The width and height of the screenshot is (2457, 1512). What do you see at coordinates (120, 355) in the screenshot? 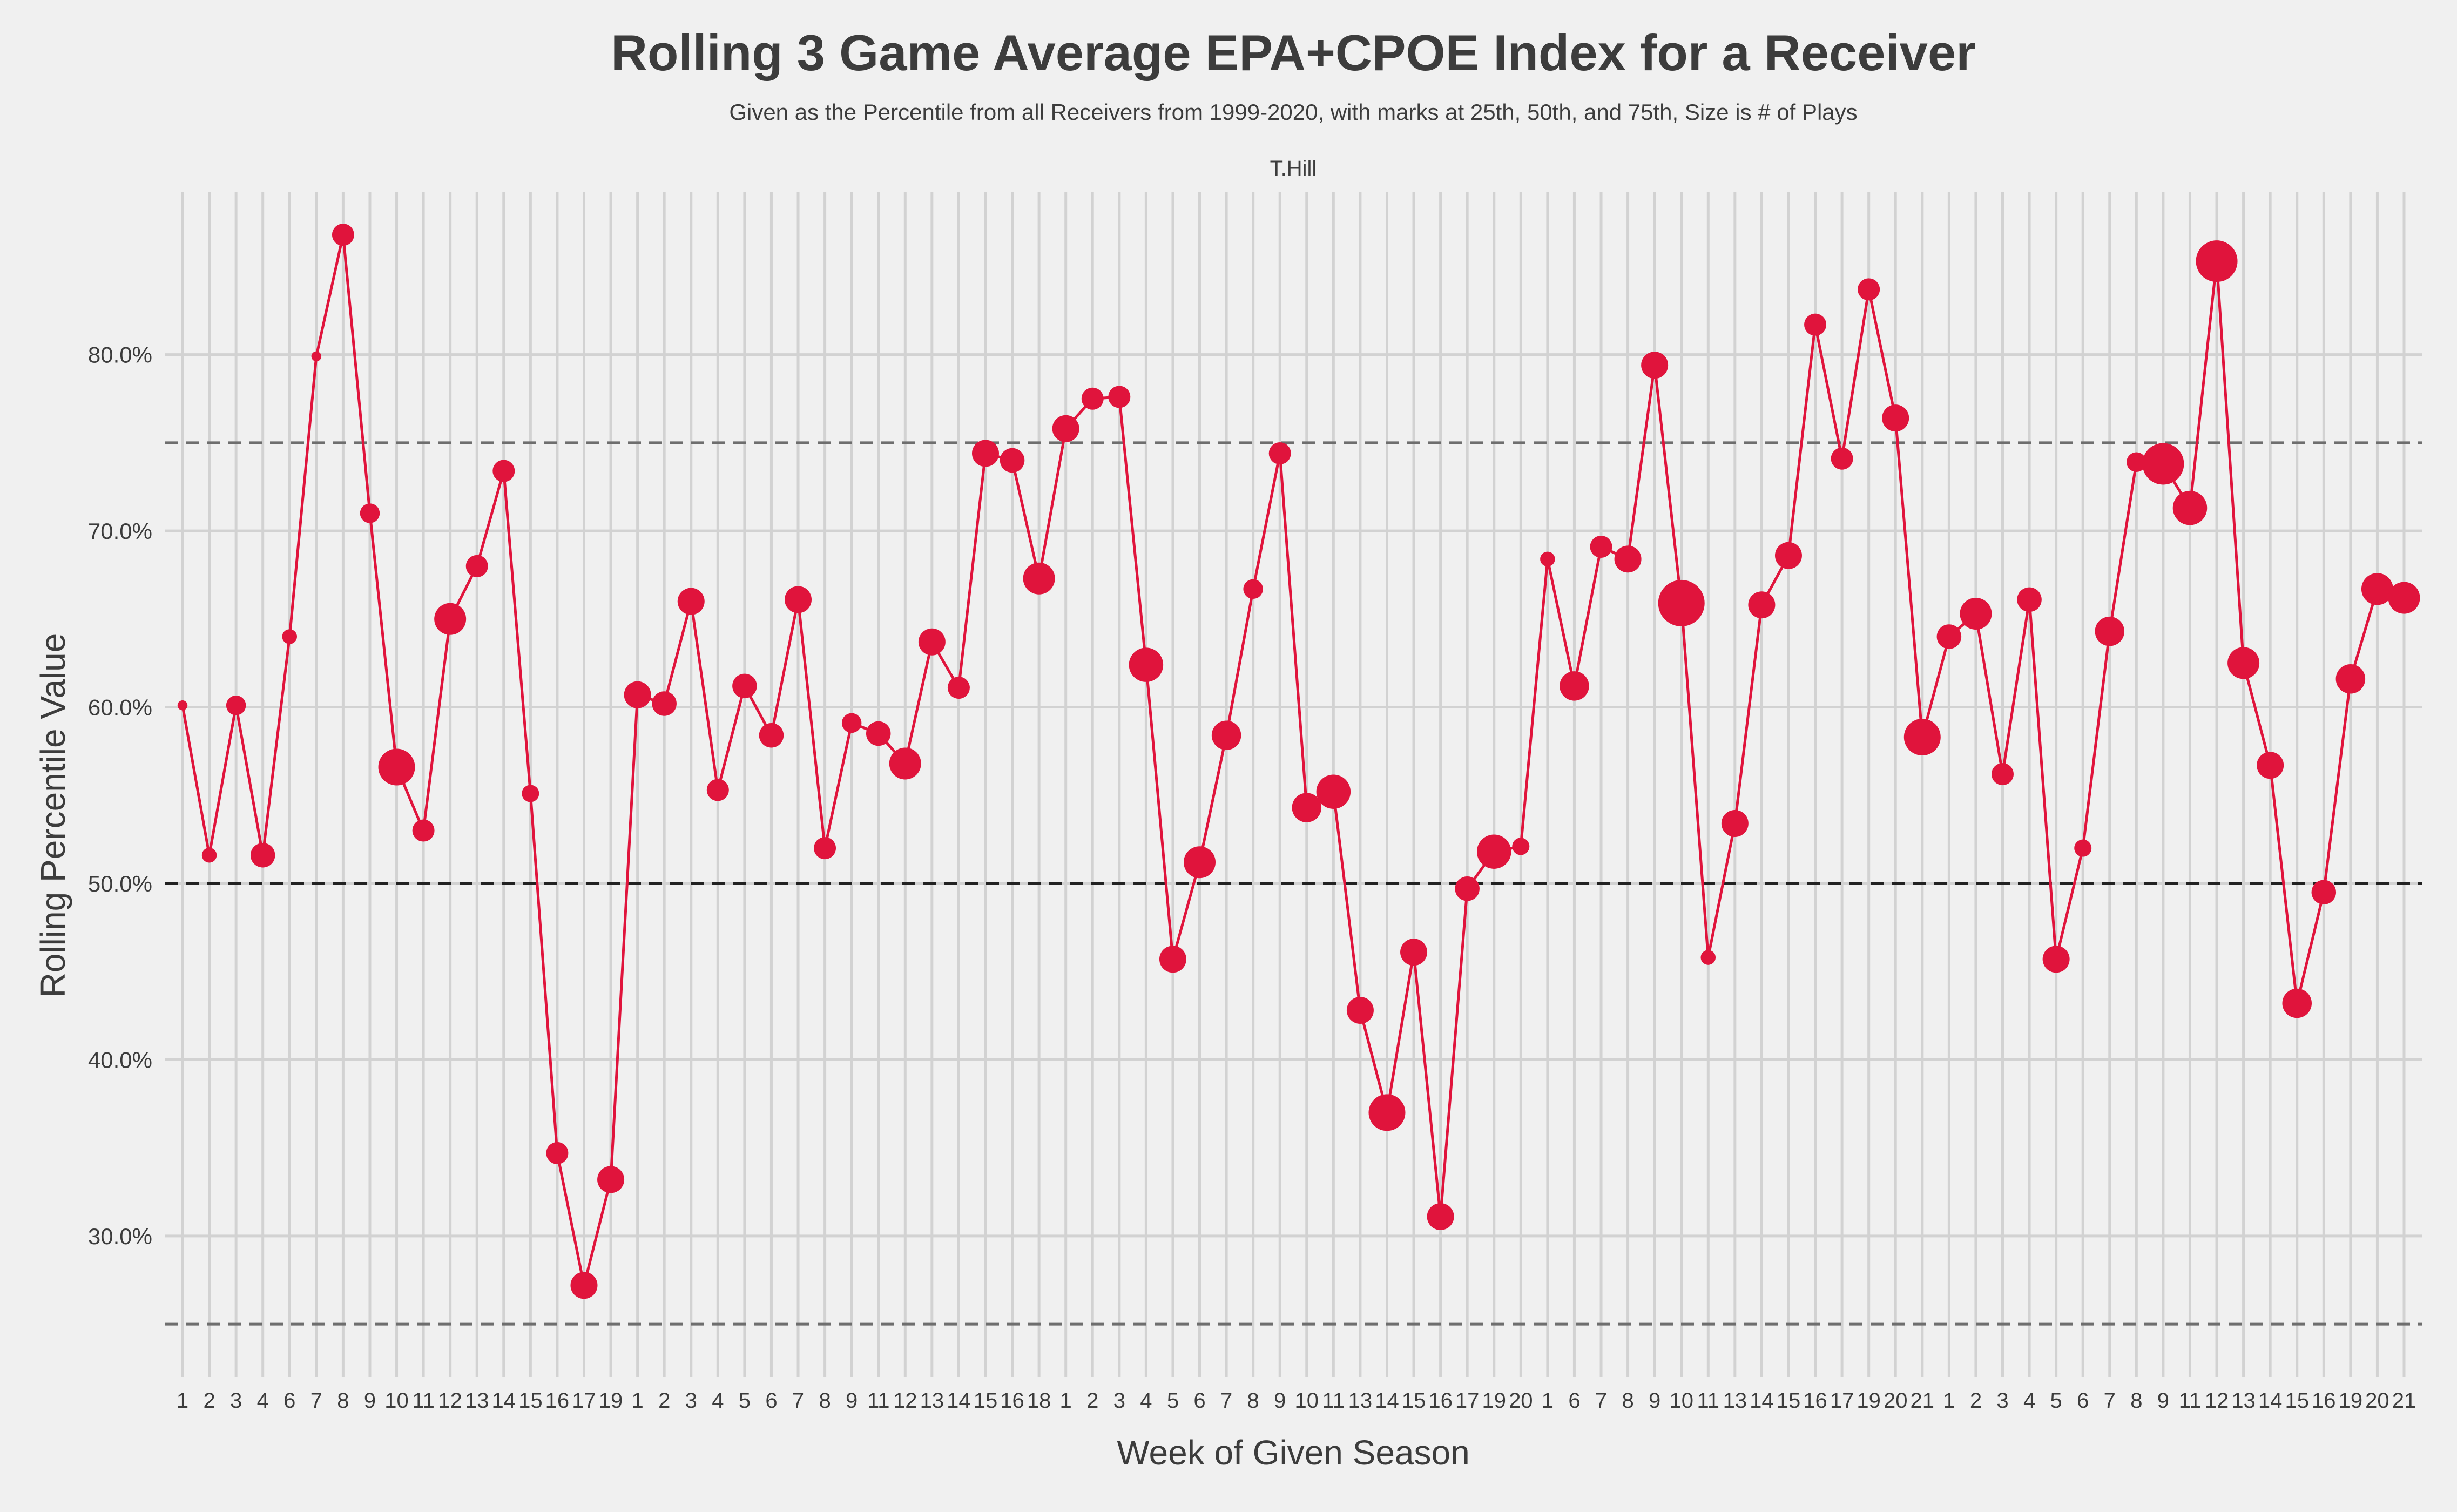
I see `y-tick-label: 80.0%` at bounding box center [120, 355].